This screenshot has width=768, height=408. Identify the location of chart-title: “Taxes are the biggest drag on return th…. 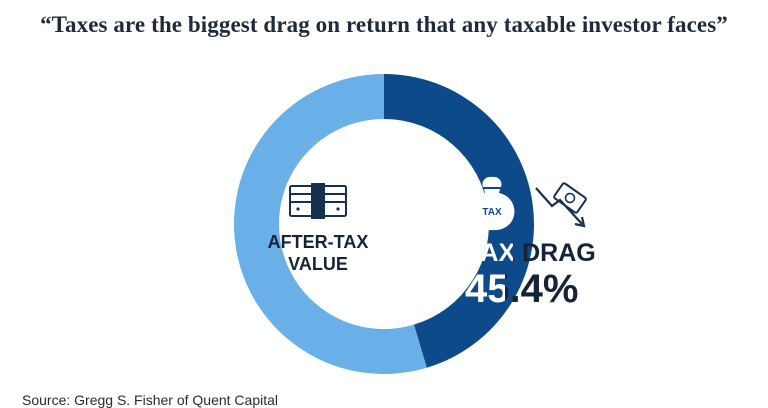
(384, 24).